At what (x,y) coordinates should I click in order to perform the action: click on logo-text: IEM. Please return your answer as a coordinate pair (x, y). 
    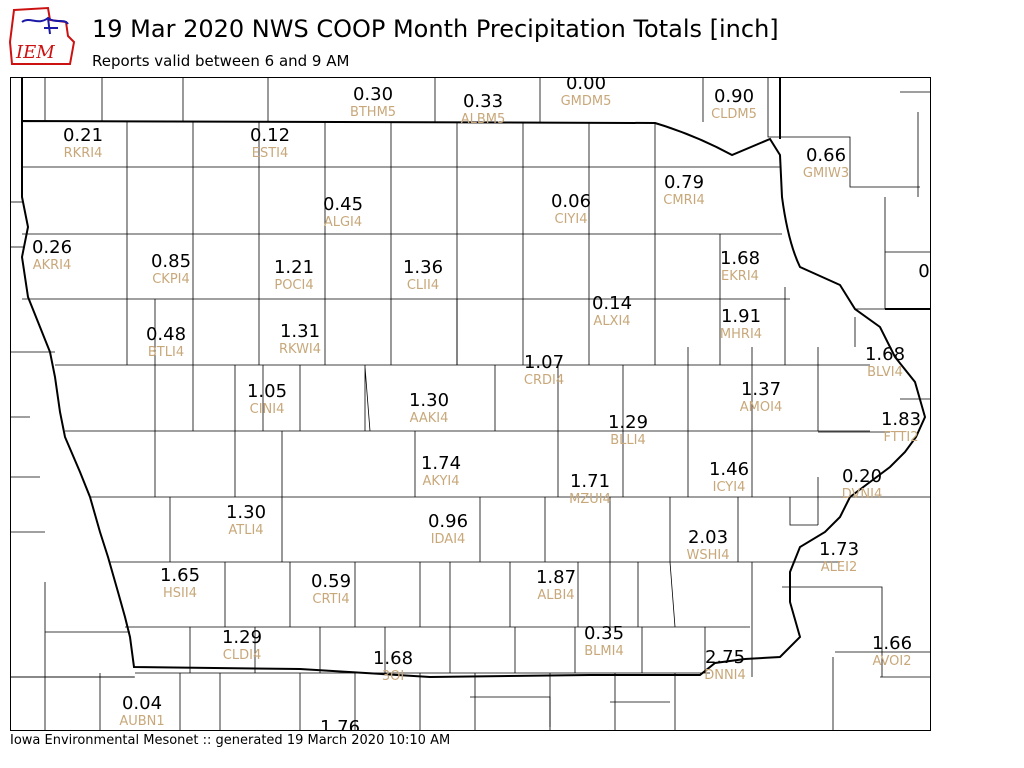
    Looking at the image, I should click on (35, 52).